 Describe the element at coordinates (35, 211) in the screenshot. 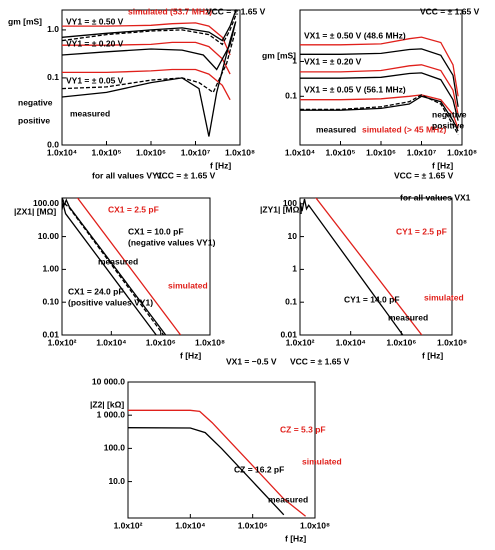

I see `y-axis-label: |ZX1| [MΩ]` at that location.